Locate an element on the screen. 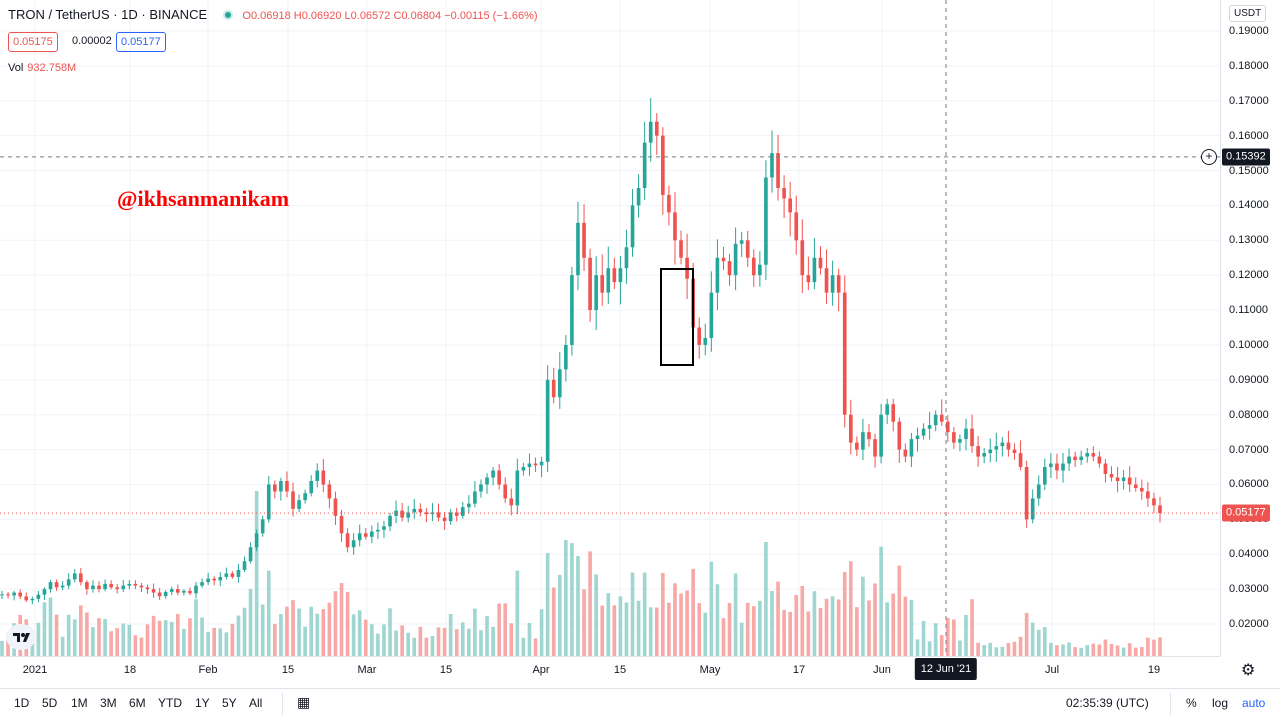 This screenshot has width=1280, height=721. tradingview-logo-icon is located at coordinates (21, 637).